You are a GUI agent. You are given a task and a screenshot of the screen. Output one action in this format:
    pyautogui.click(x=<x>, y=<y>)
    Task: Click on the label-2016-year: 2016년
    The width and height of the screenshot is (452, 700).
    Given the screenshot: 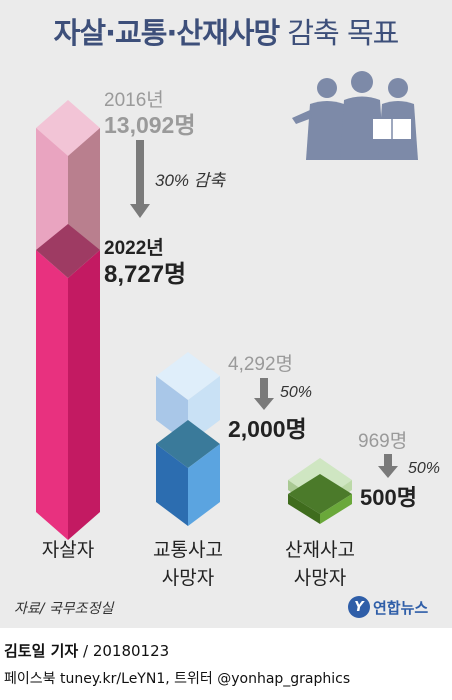 What is the action you would take?
    pyautogui.click(x=134, y=100)
    